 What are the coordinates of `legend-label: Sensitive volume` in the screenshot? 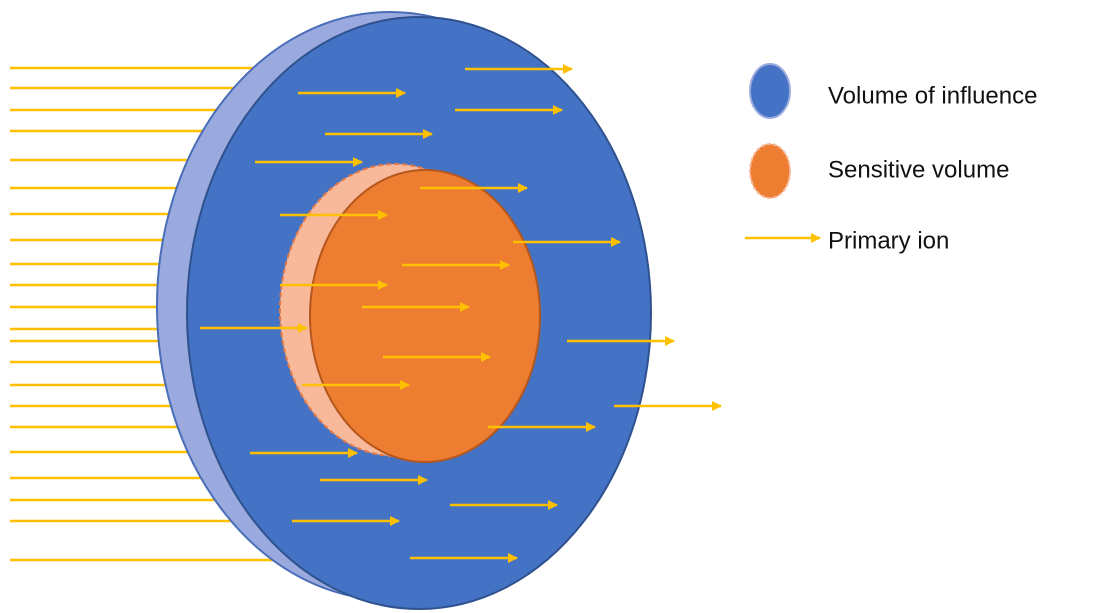 It's located at (918, 169).